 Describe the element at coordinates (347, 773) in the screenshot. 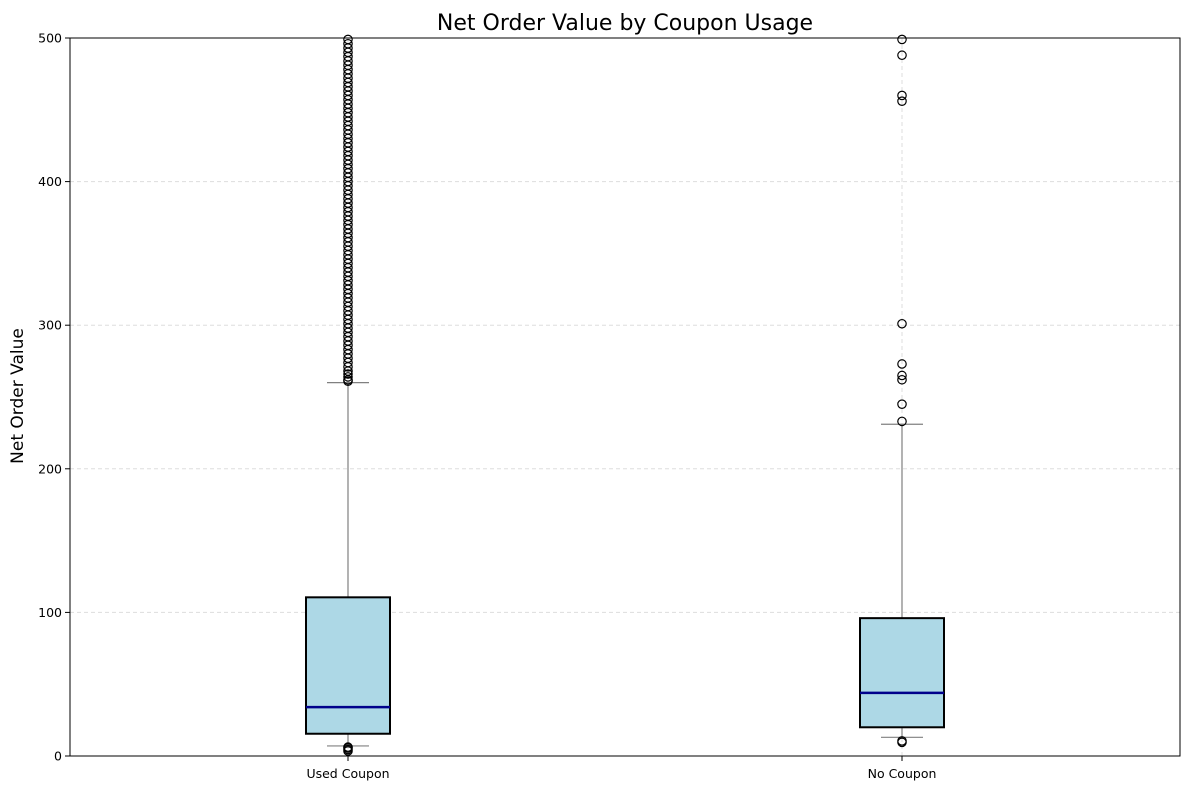

I see `x-tick-label: Used Coupon` at that location.